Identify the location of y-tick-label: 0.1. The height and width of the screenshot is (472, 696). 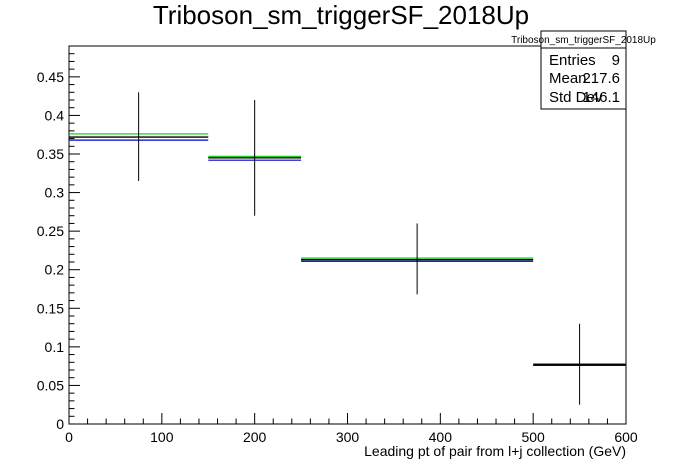
(55, 347).